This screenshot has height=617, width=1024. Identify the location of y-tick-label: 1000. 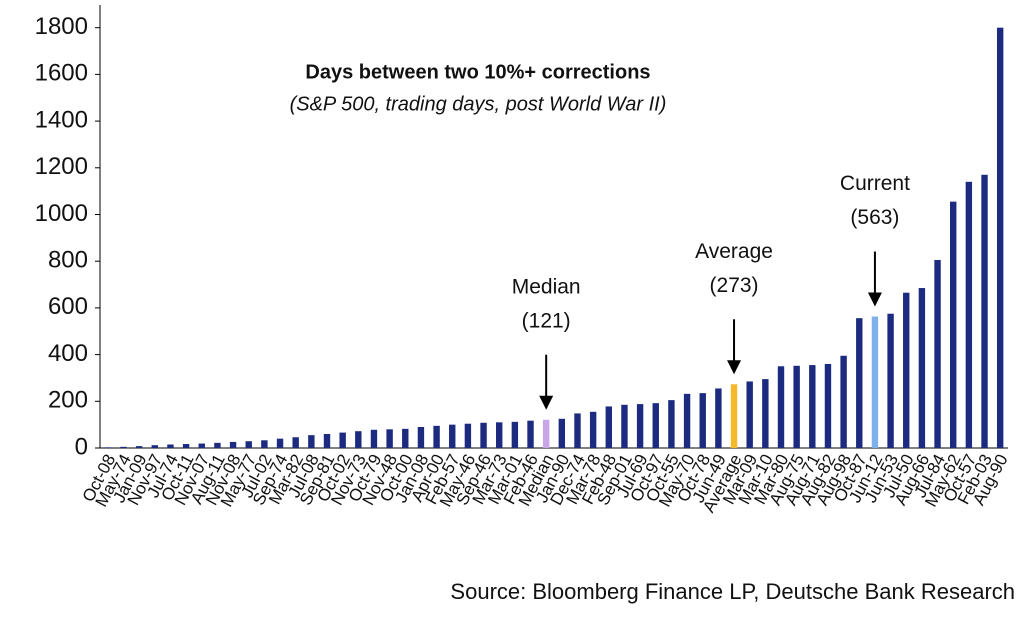
(61, 213).